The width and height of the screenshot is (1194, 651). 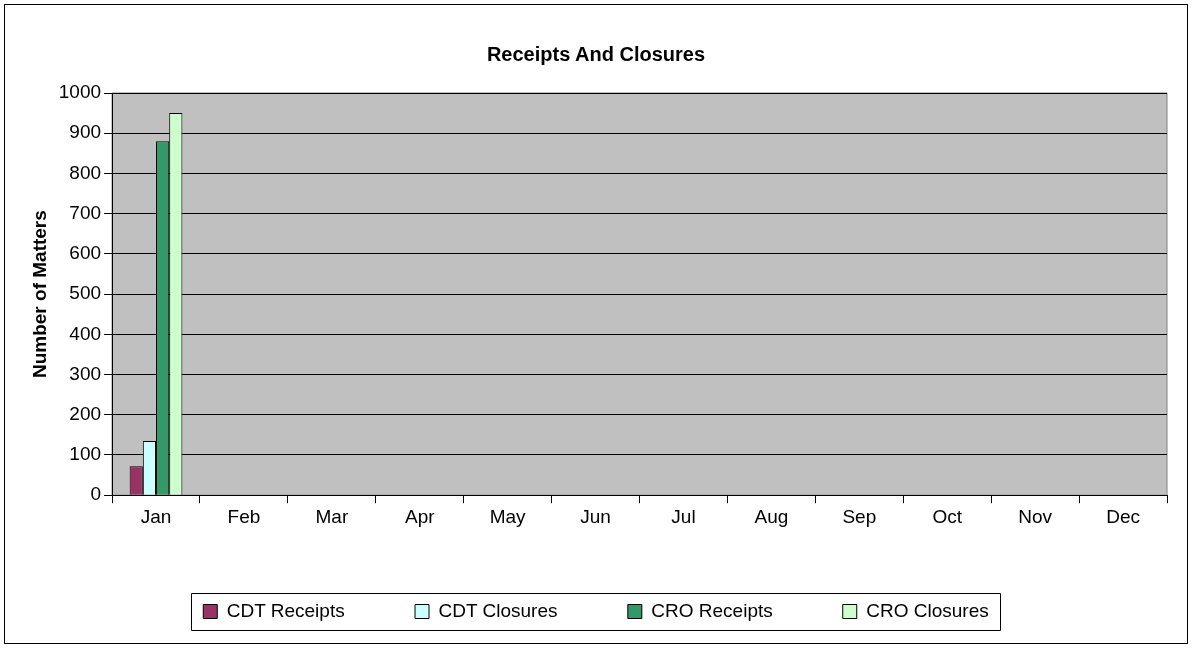 What do you see at coordinates (39, 294) in the screenshot?
I see `y-axis-title: Number of Matters` at bounding box center [39, 294].